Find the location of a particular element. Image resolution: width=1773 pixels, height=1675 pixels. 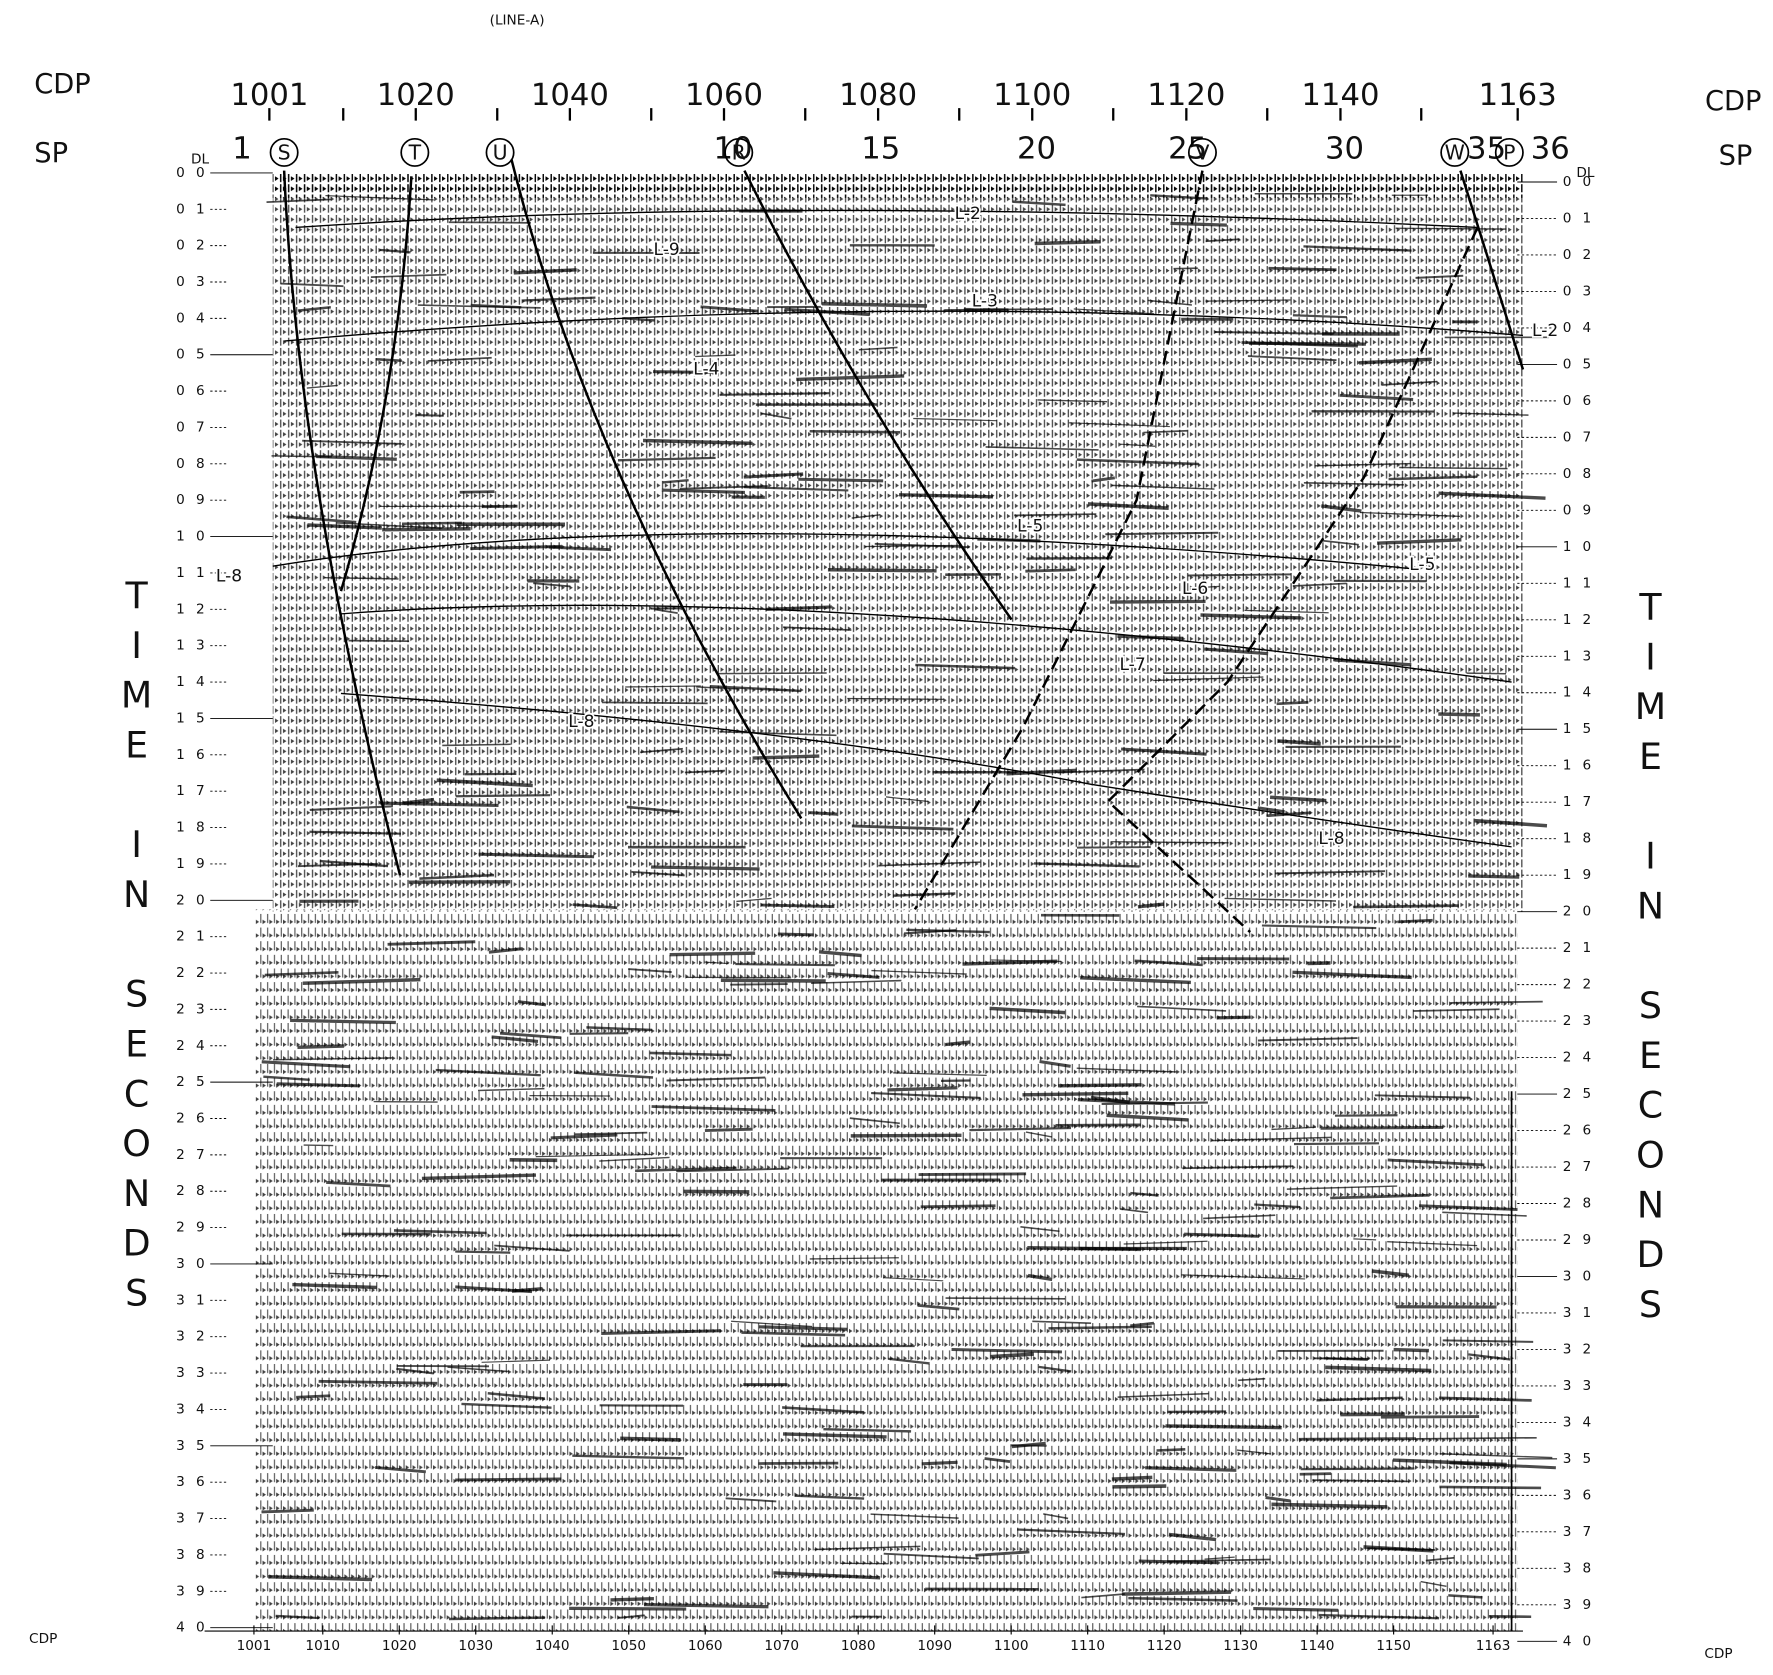

time-label-right: 0 1 is located at coordinates (1579, 218).